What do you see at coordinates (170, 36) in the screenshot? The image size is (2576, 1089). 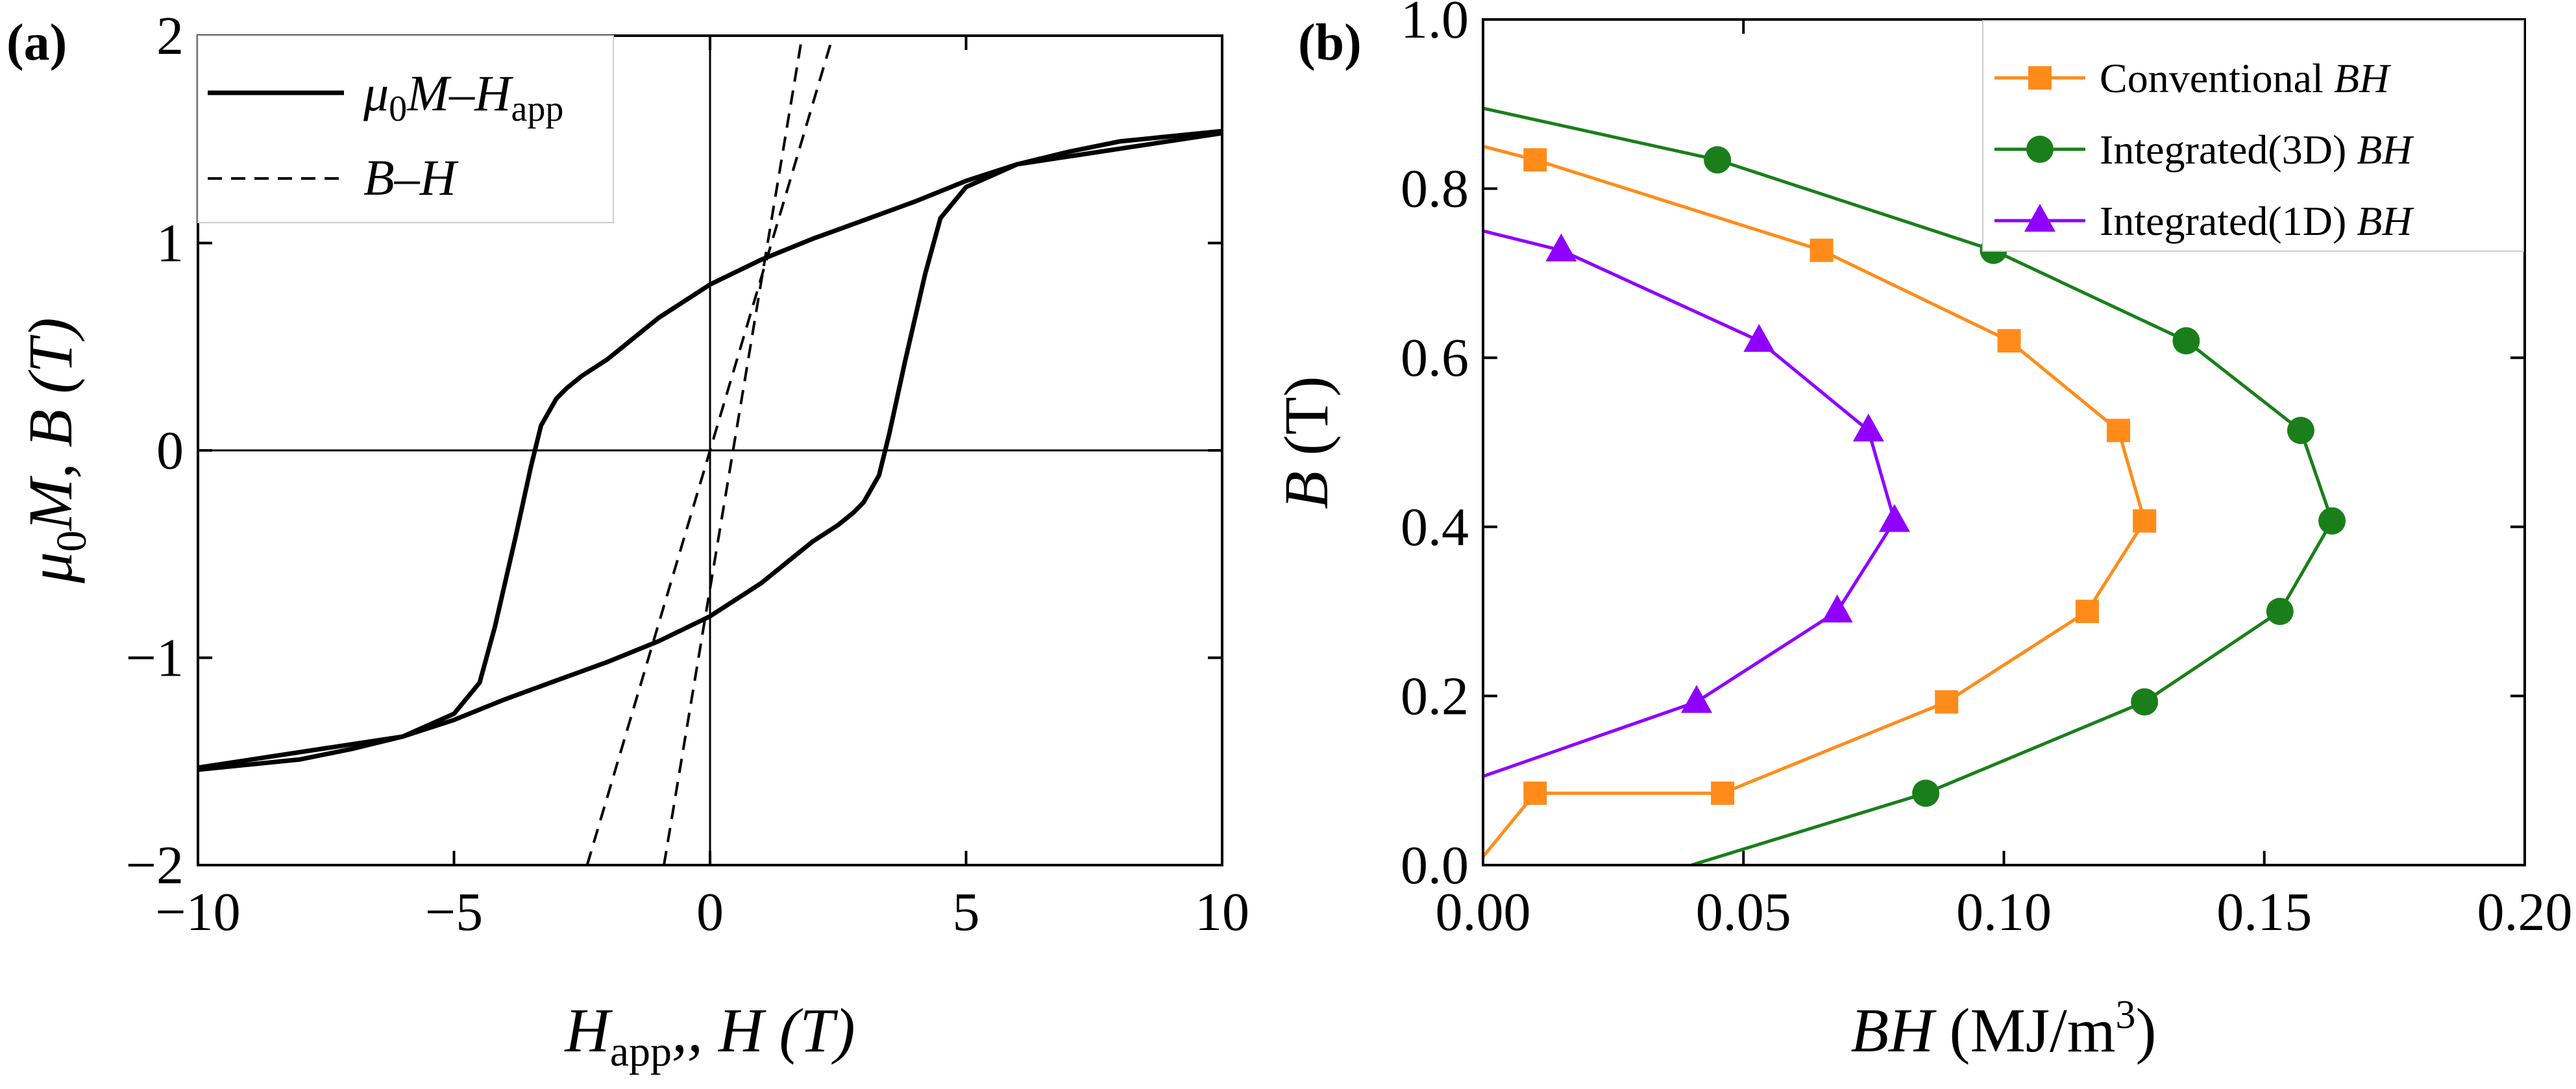 I see `panel-a-y-tick-label: 2` at bounding box center [170, 36].